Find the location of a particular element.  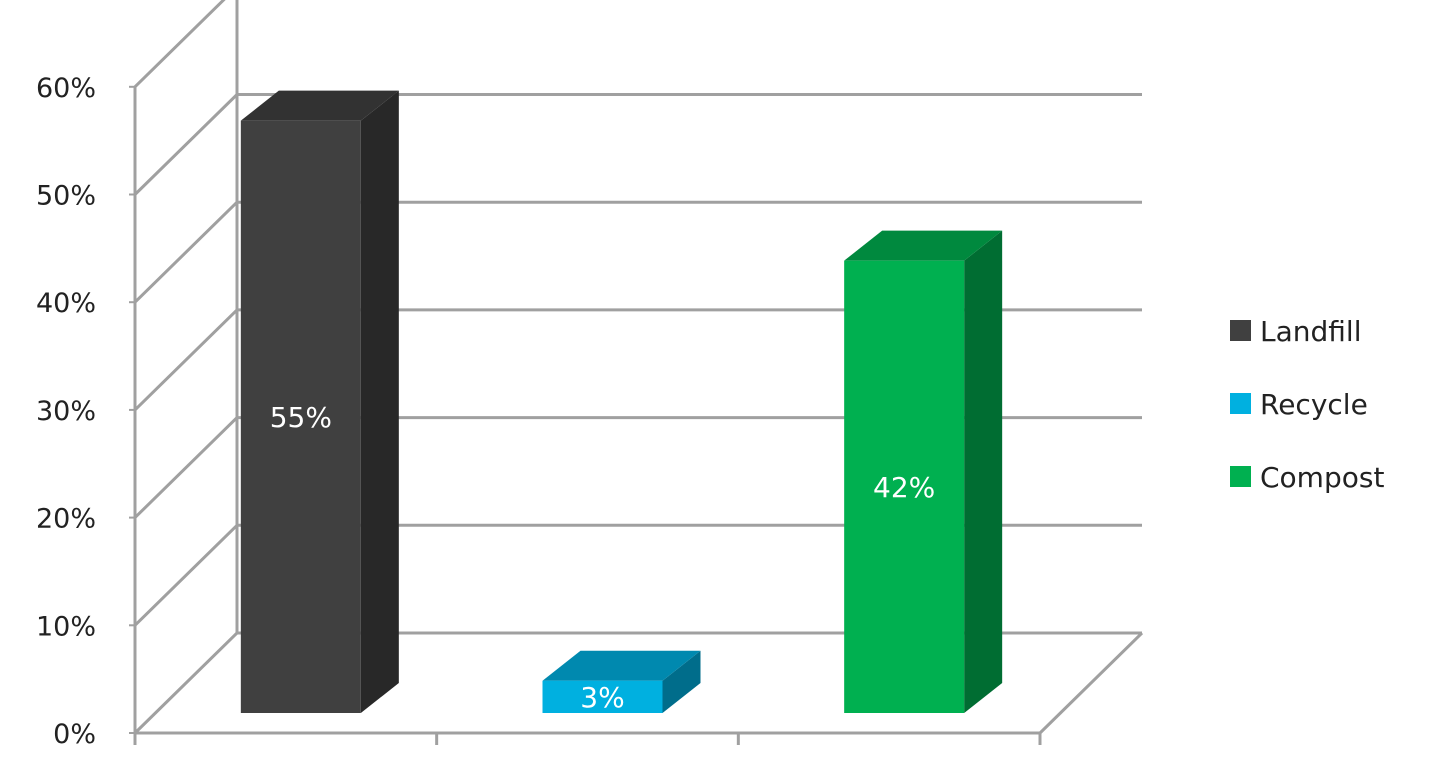

y-tick-label: 50% is located at coordinates (66, 196).